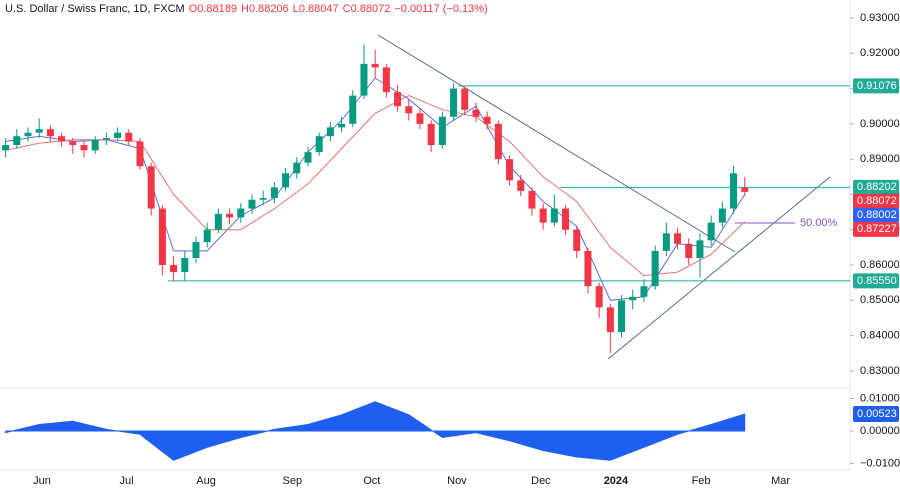 The width and height of the screenshot is (900, 492). I want to click on x-tick-label: Dec, so click(541, 481).